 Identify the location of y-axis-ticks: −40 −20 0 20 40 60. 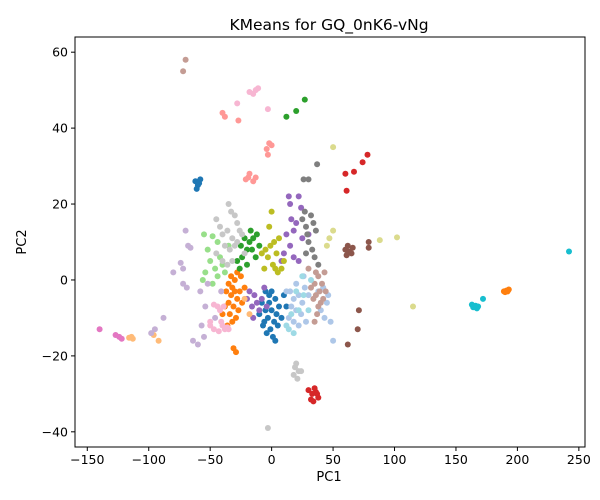
(58, 242).